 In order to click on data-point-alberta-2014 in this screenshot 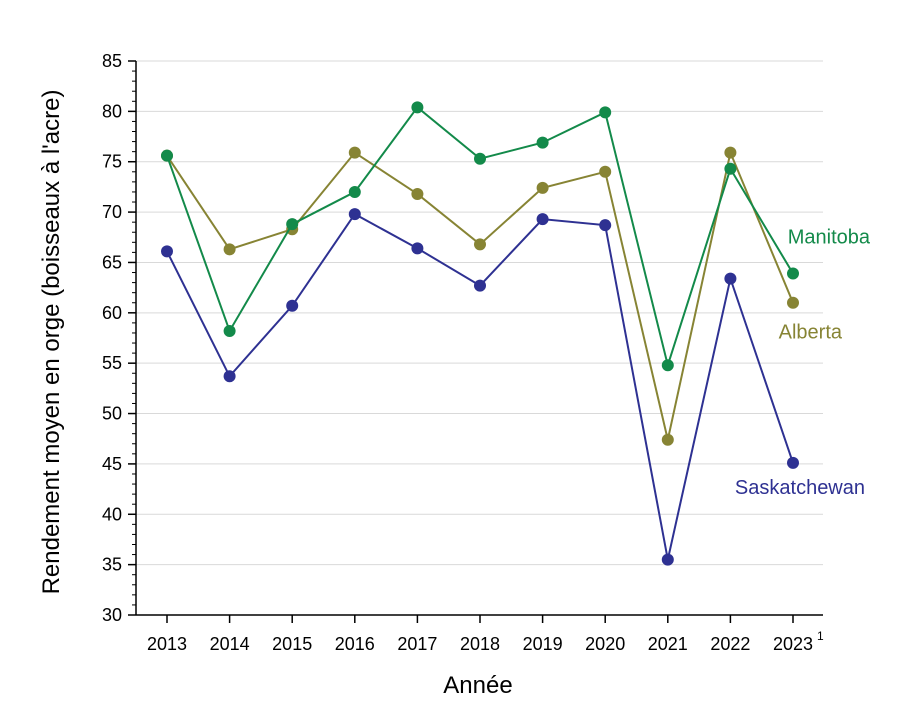, I will do `click(229, 249)`.